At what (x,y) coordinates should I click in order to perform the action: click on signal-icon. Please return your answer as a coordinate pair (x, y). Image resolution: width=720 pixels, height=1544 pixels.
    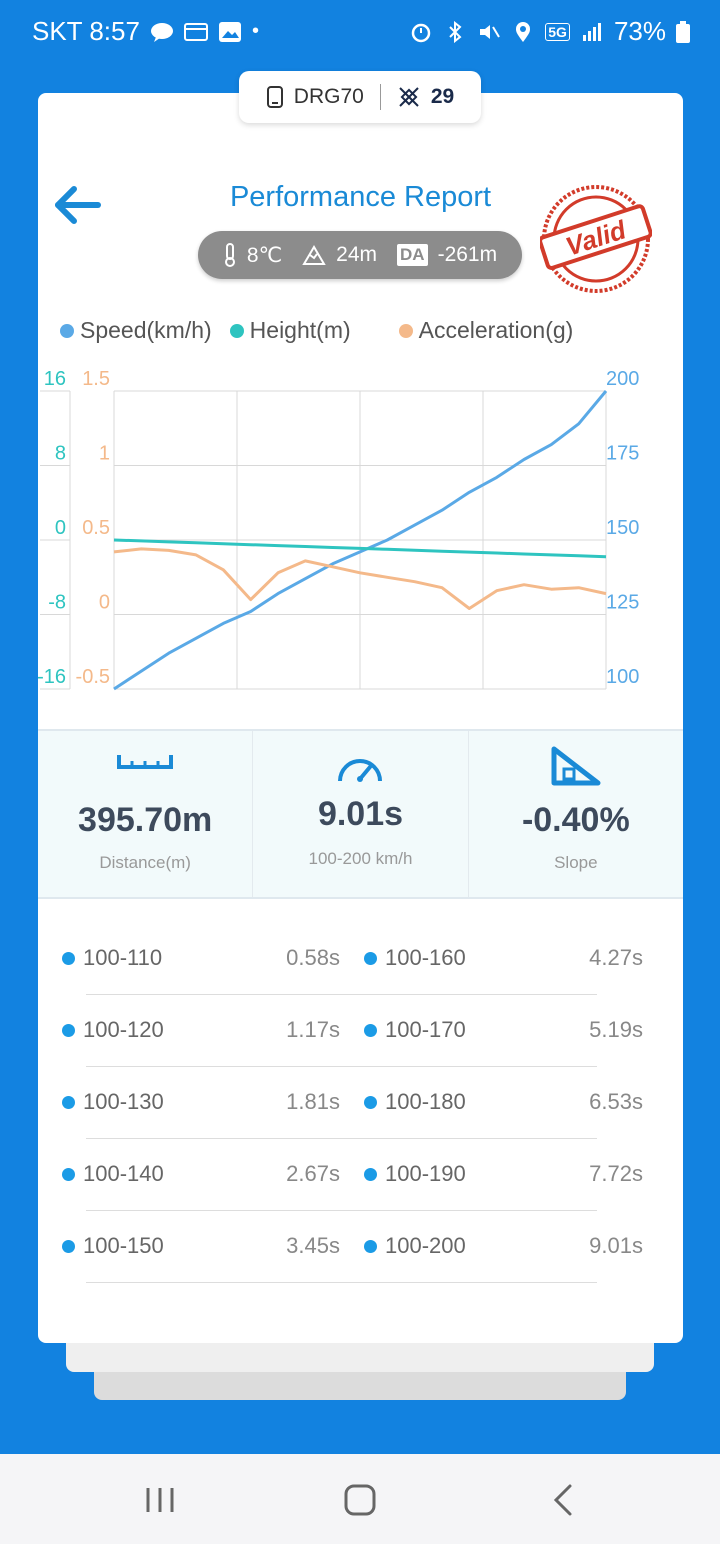
    Looking at the image, I should click on (591, 31).